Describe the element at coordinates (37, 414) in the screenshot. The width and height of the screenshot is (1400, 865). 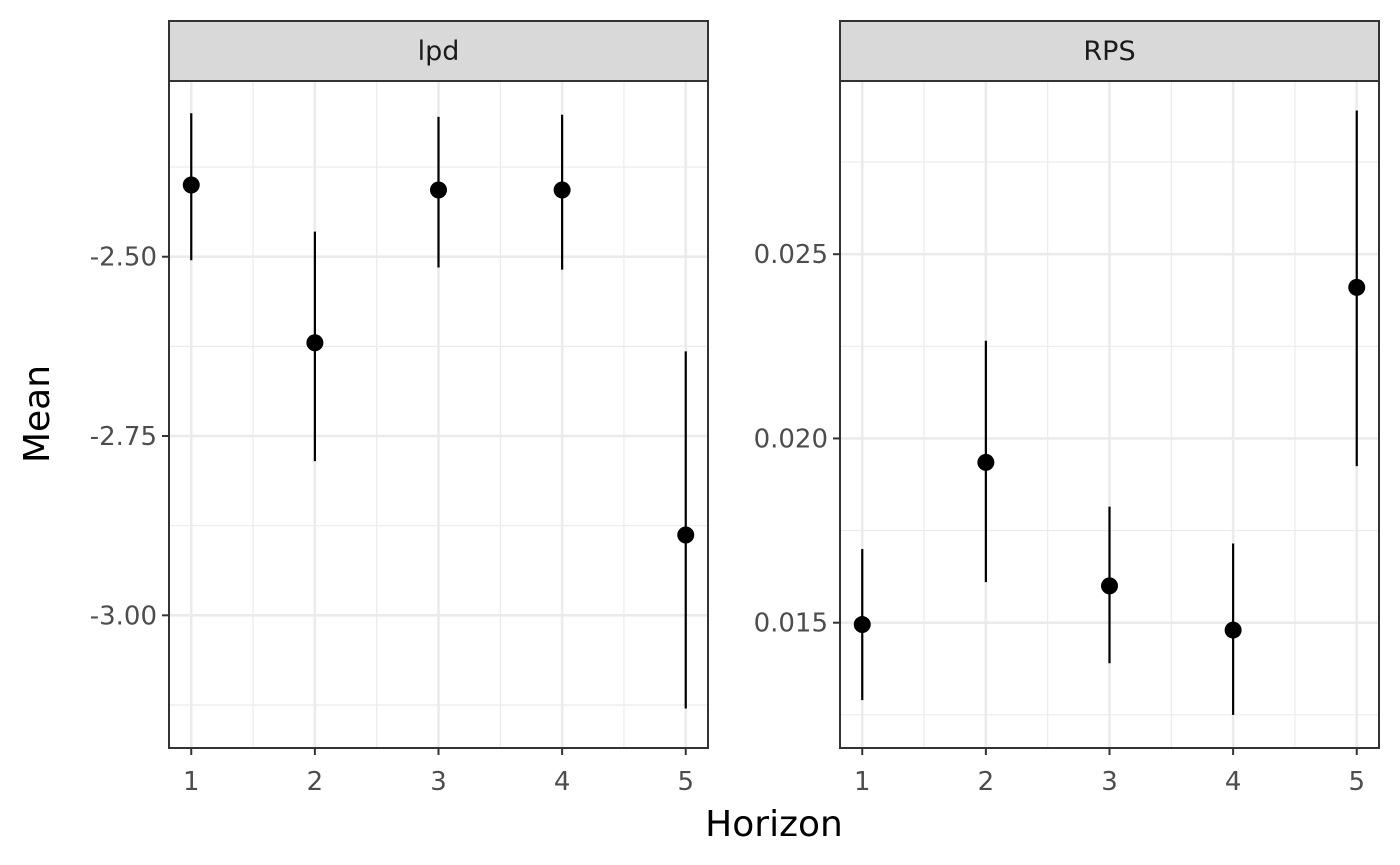
I see `y-axis-title: Mean` at that location.